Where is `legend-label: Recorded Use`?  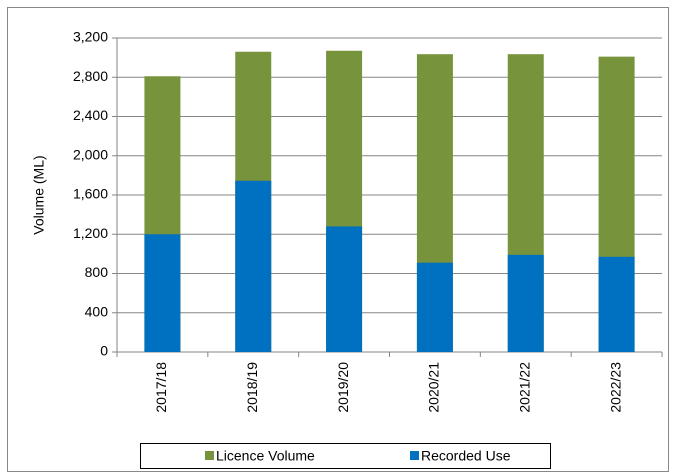
legend-label: Recorded Use is located at coordinates (466, 456).